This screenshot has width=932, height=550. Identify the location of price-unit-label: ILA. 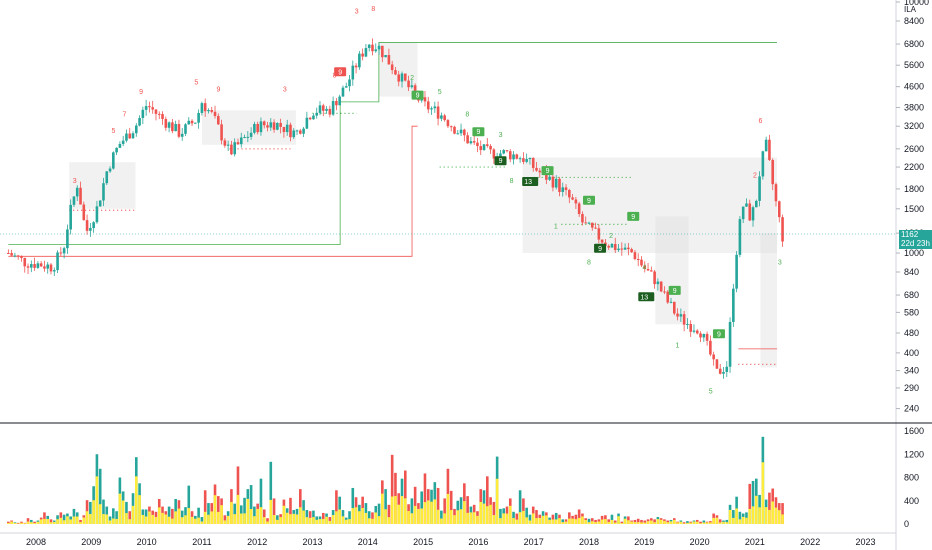
(910, 9).